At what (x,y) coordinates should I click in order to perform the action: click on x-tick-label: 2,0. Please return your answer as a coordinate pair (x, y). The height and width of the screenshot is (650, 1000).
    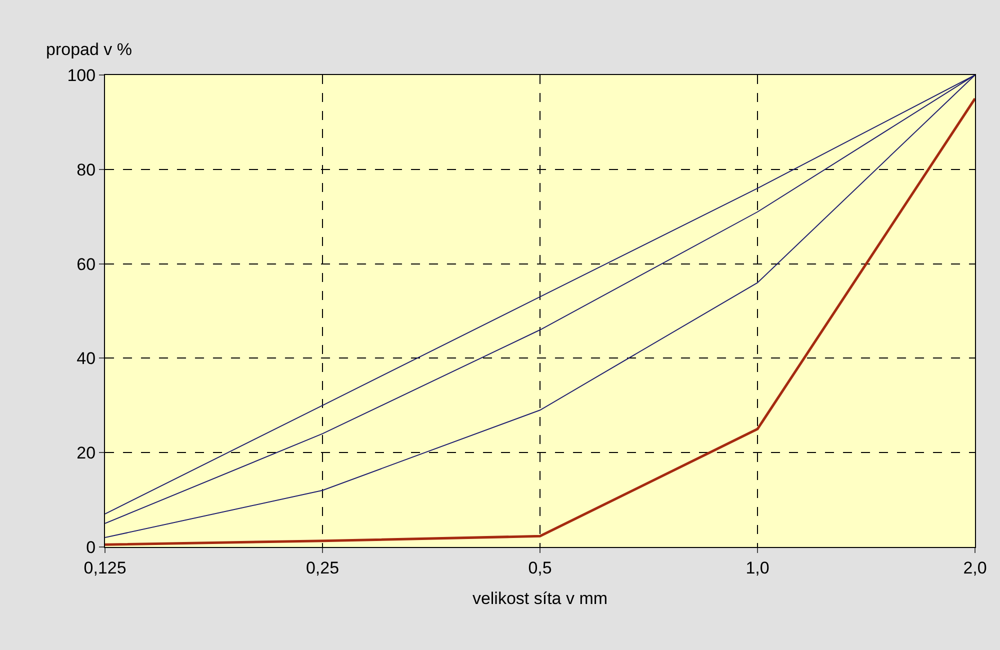
    Looking at the image, I should click on (975, 568).